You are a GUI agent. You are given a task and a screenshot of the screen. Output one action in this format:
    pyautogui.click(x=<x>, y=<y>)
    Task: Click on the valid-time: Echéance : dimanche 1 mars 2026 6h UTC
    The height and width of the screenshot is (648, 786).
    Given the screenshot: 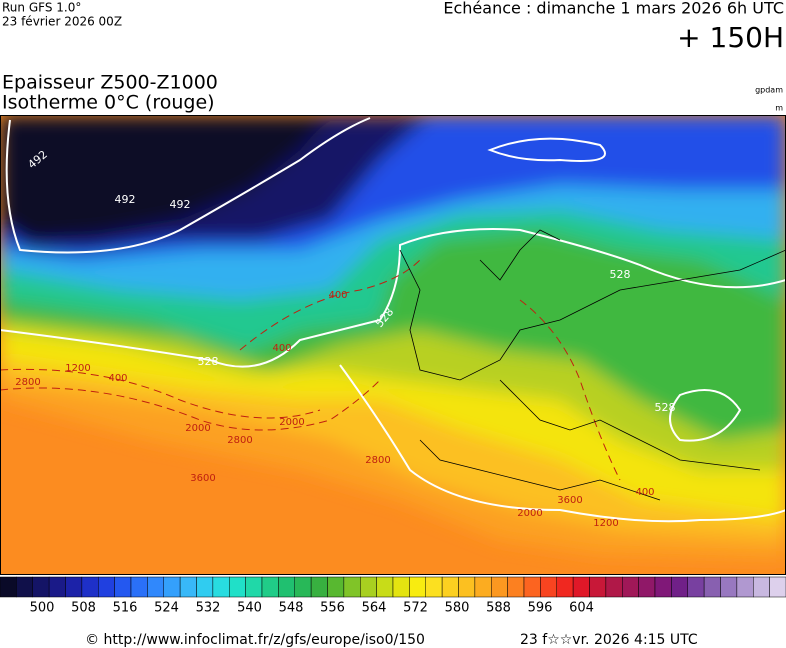 What is the action you would take?
    pyautogui.click(x=613, y=9)
    